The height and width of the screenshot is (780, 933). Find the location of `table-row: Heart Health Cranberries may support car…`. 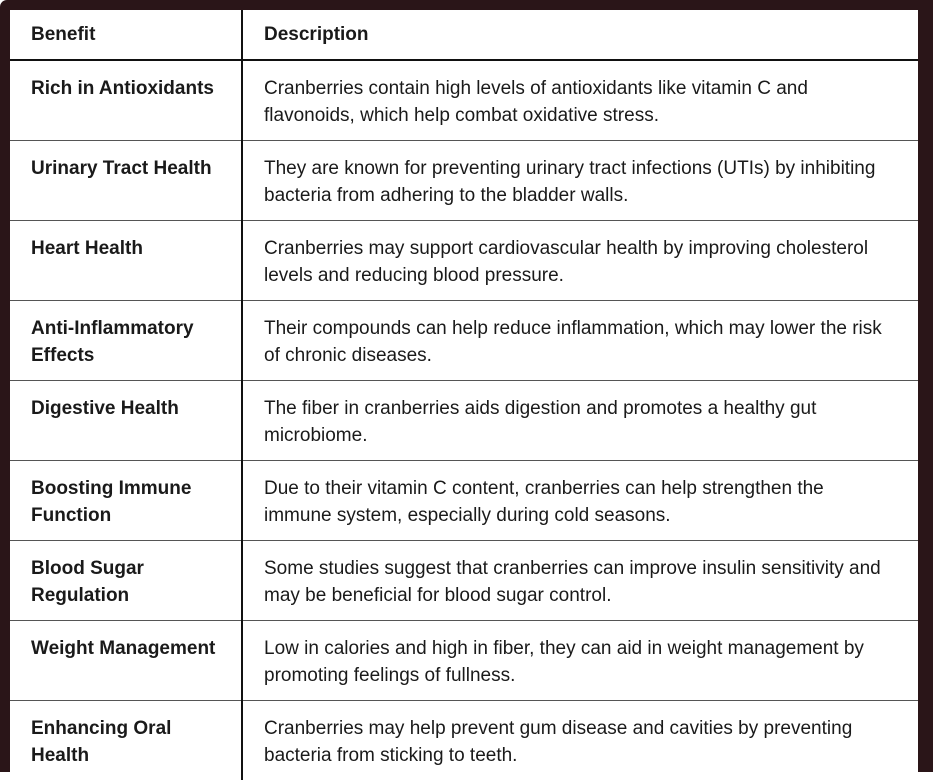

table-row: Heart Health Cranberries may support car… is located at coordinates (464, 260).